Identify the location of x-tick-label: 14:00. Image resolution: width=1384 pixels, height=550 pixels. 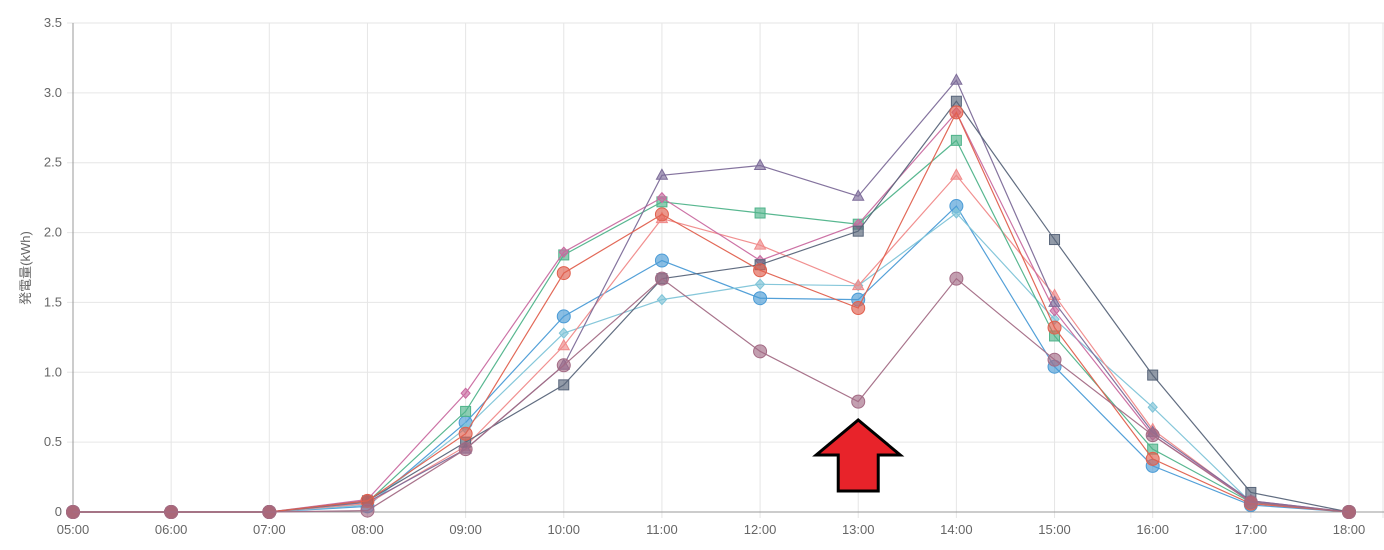
(956, 529).